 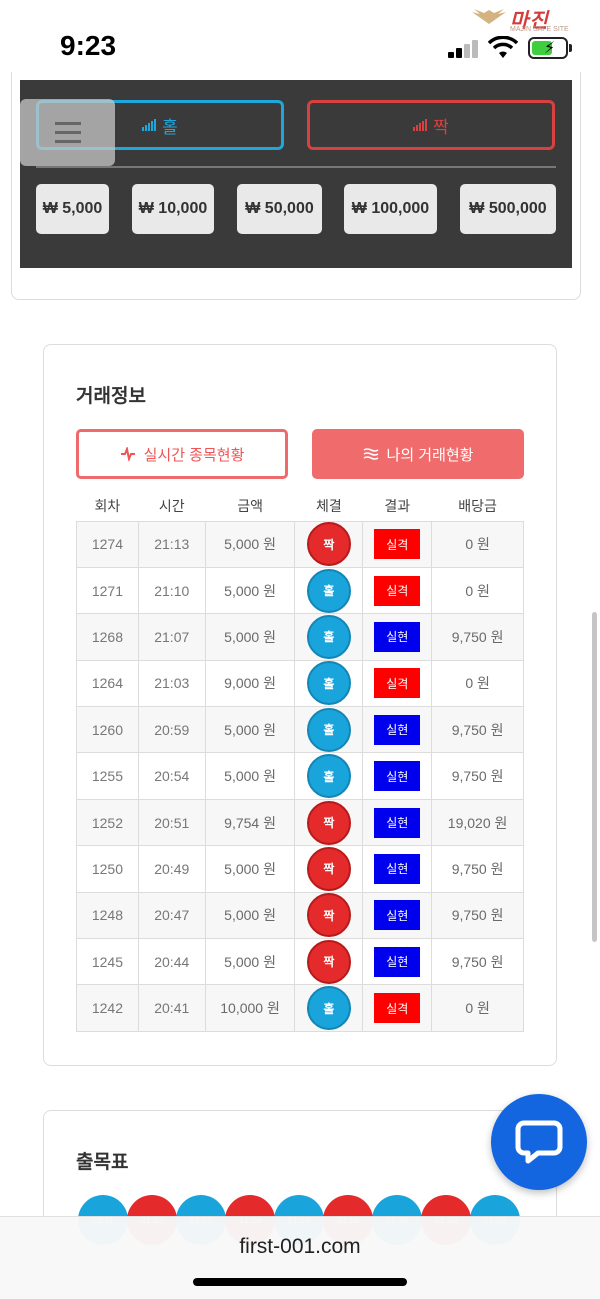 I want to click on menu-icon, so click(x=67, y=123).